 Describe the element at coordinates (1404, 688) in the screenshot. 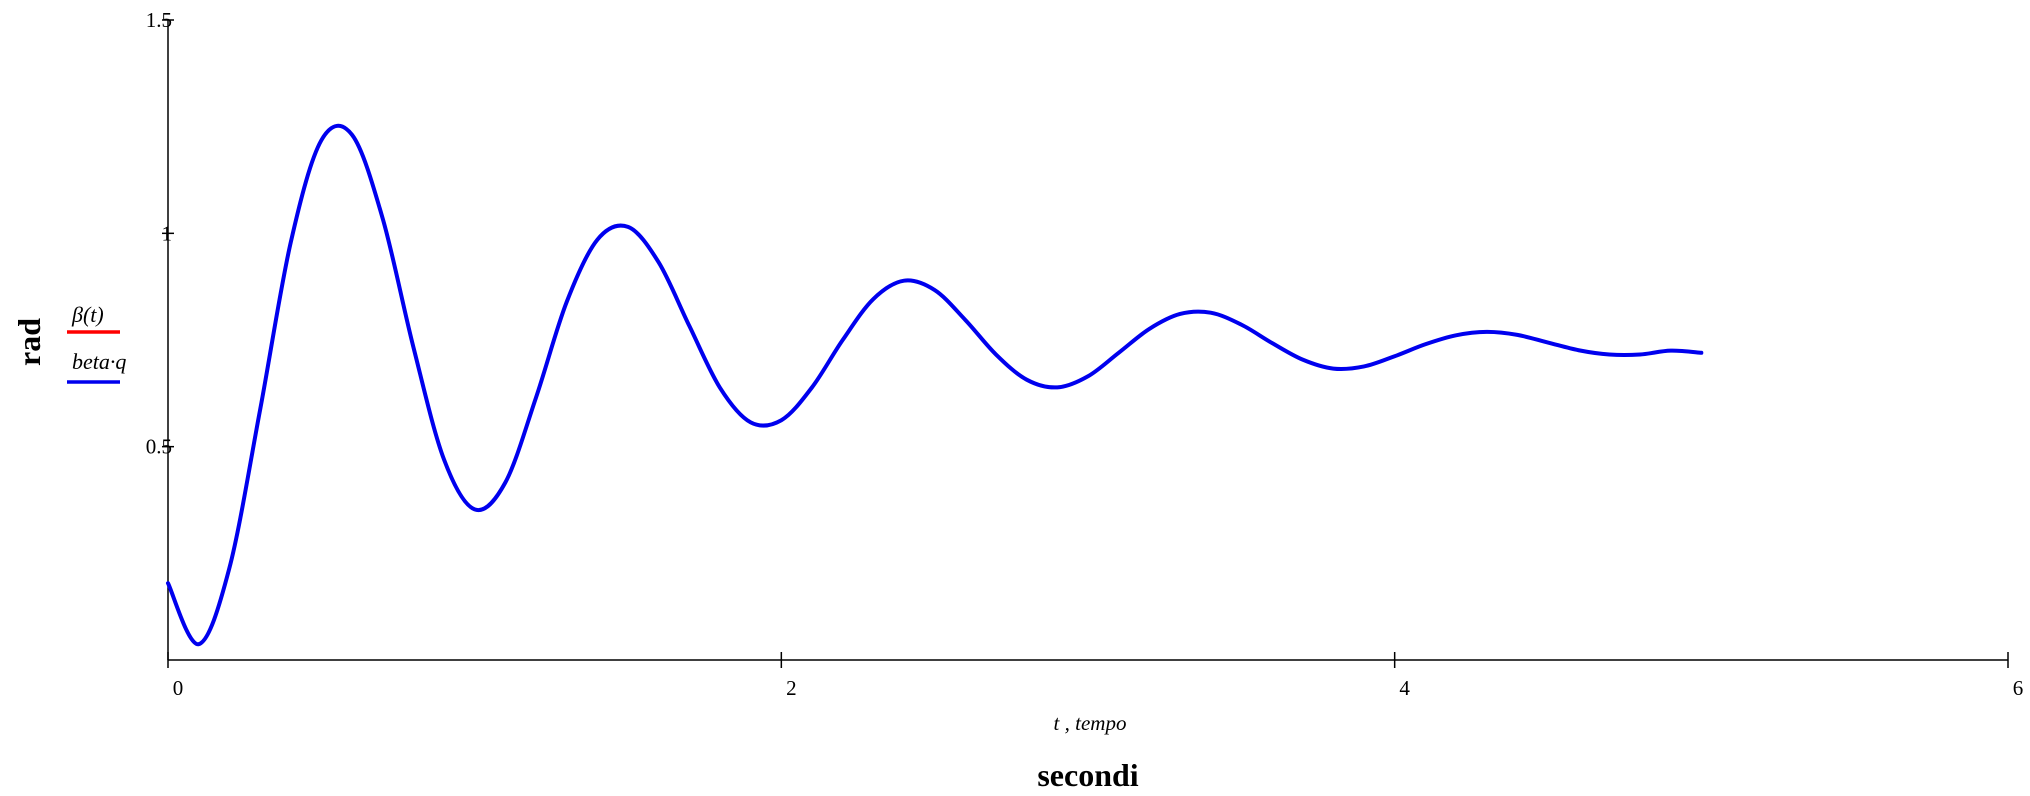

I see `x-tick-label-2: 4` at that location.